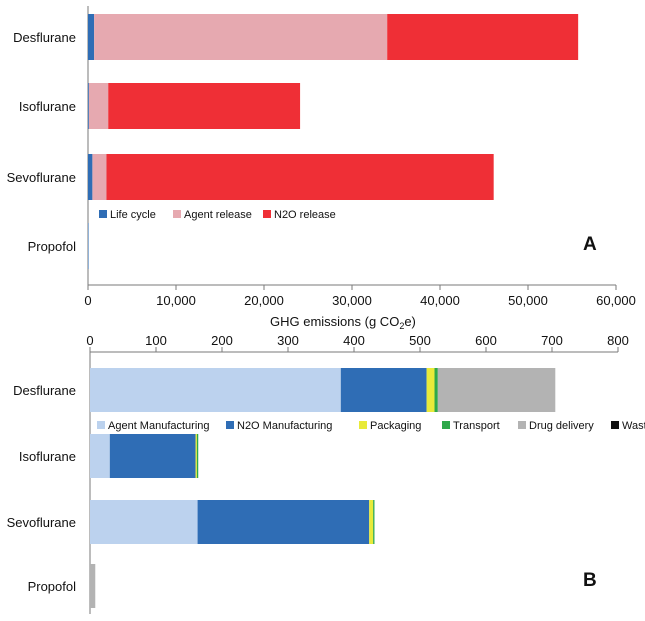 This screenshot has width=645, height=621. I want to click on bar-isoflurane-agent-release, so click(98, 106).